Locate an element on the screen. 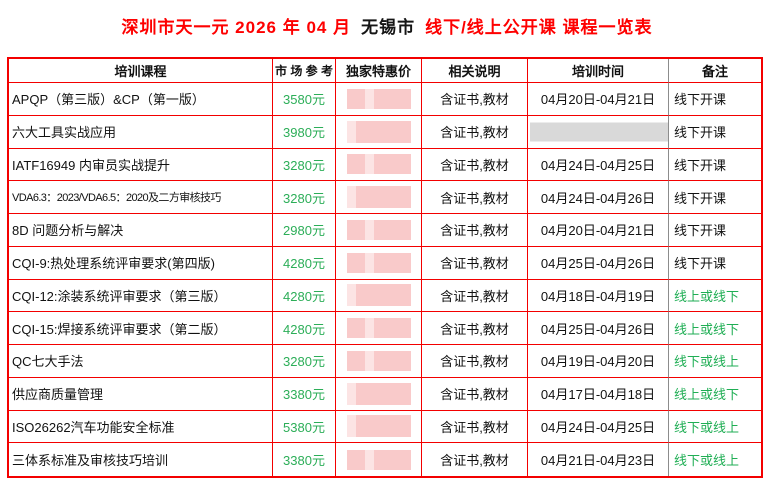 Image resolution: width=774 pixels, height=485 pixels. schedule-cell is located at coordinates (598, 132).